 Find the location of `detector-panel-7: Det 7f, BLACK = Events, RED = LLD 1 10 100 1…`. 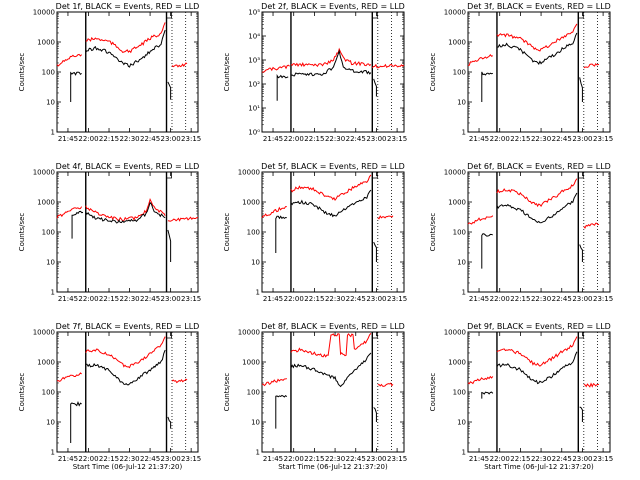

detector-panel-7: Det 7f, BLACK = Events, RED = LLD 1 10 100 1… is located at coordinates (109, 396).